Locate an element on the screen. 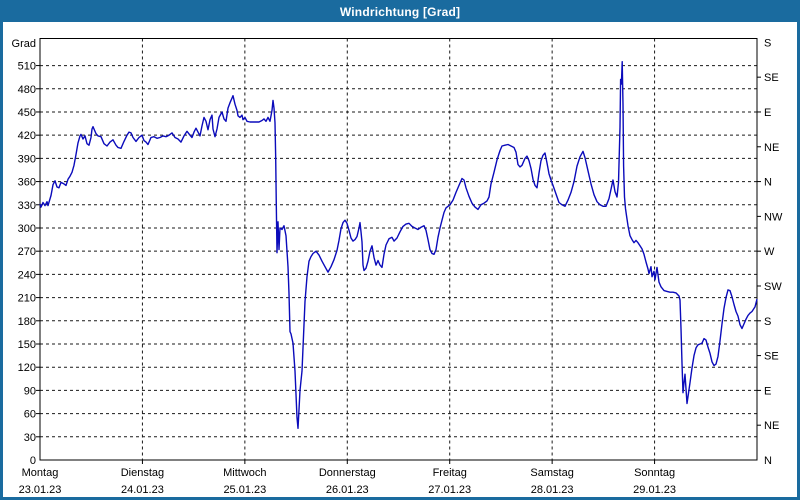 The height and width of the screenshot is (500, 800). y-tick-label: 90 is located at coordinates (30, 391).